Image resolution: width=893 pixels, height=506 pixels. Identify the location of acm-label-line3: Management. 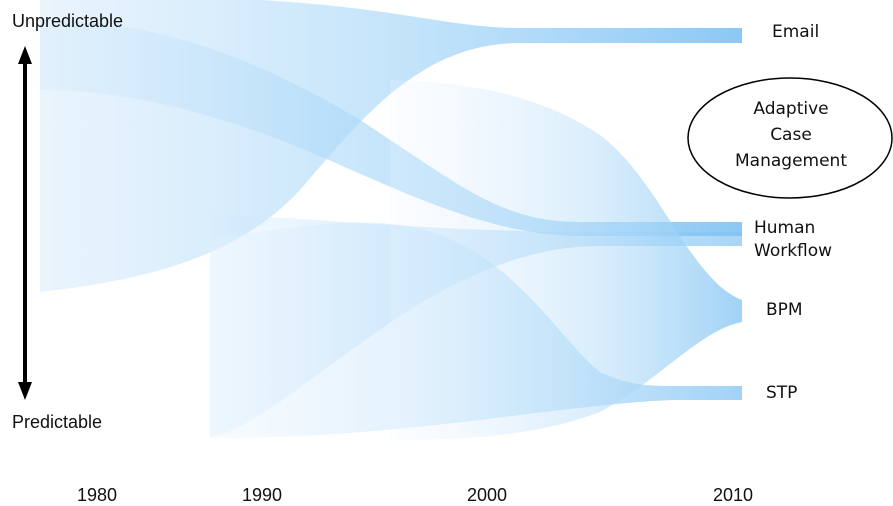
(791, 161).